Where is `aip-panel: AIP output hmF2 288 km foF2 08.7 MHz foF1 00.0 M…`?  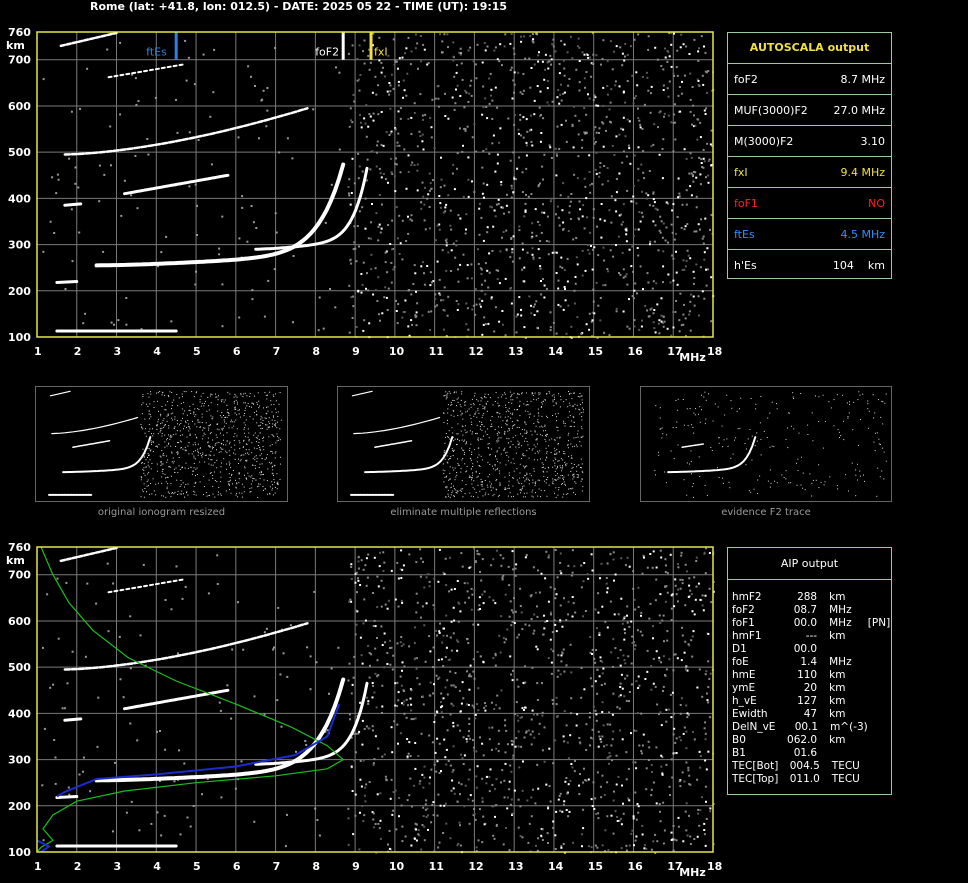 aip-panel: AIP output hmF2 288 km foF2 08.7 MHz foF1 00.0 M… is located at coordinates (809, 671).